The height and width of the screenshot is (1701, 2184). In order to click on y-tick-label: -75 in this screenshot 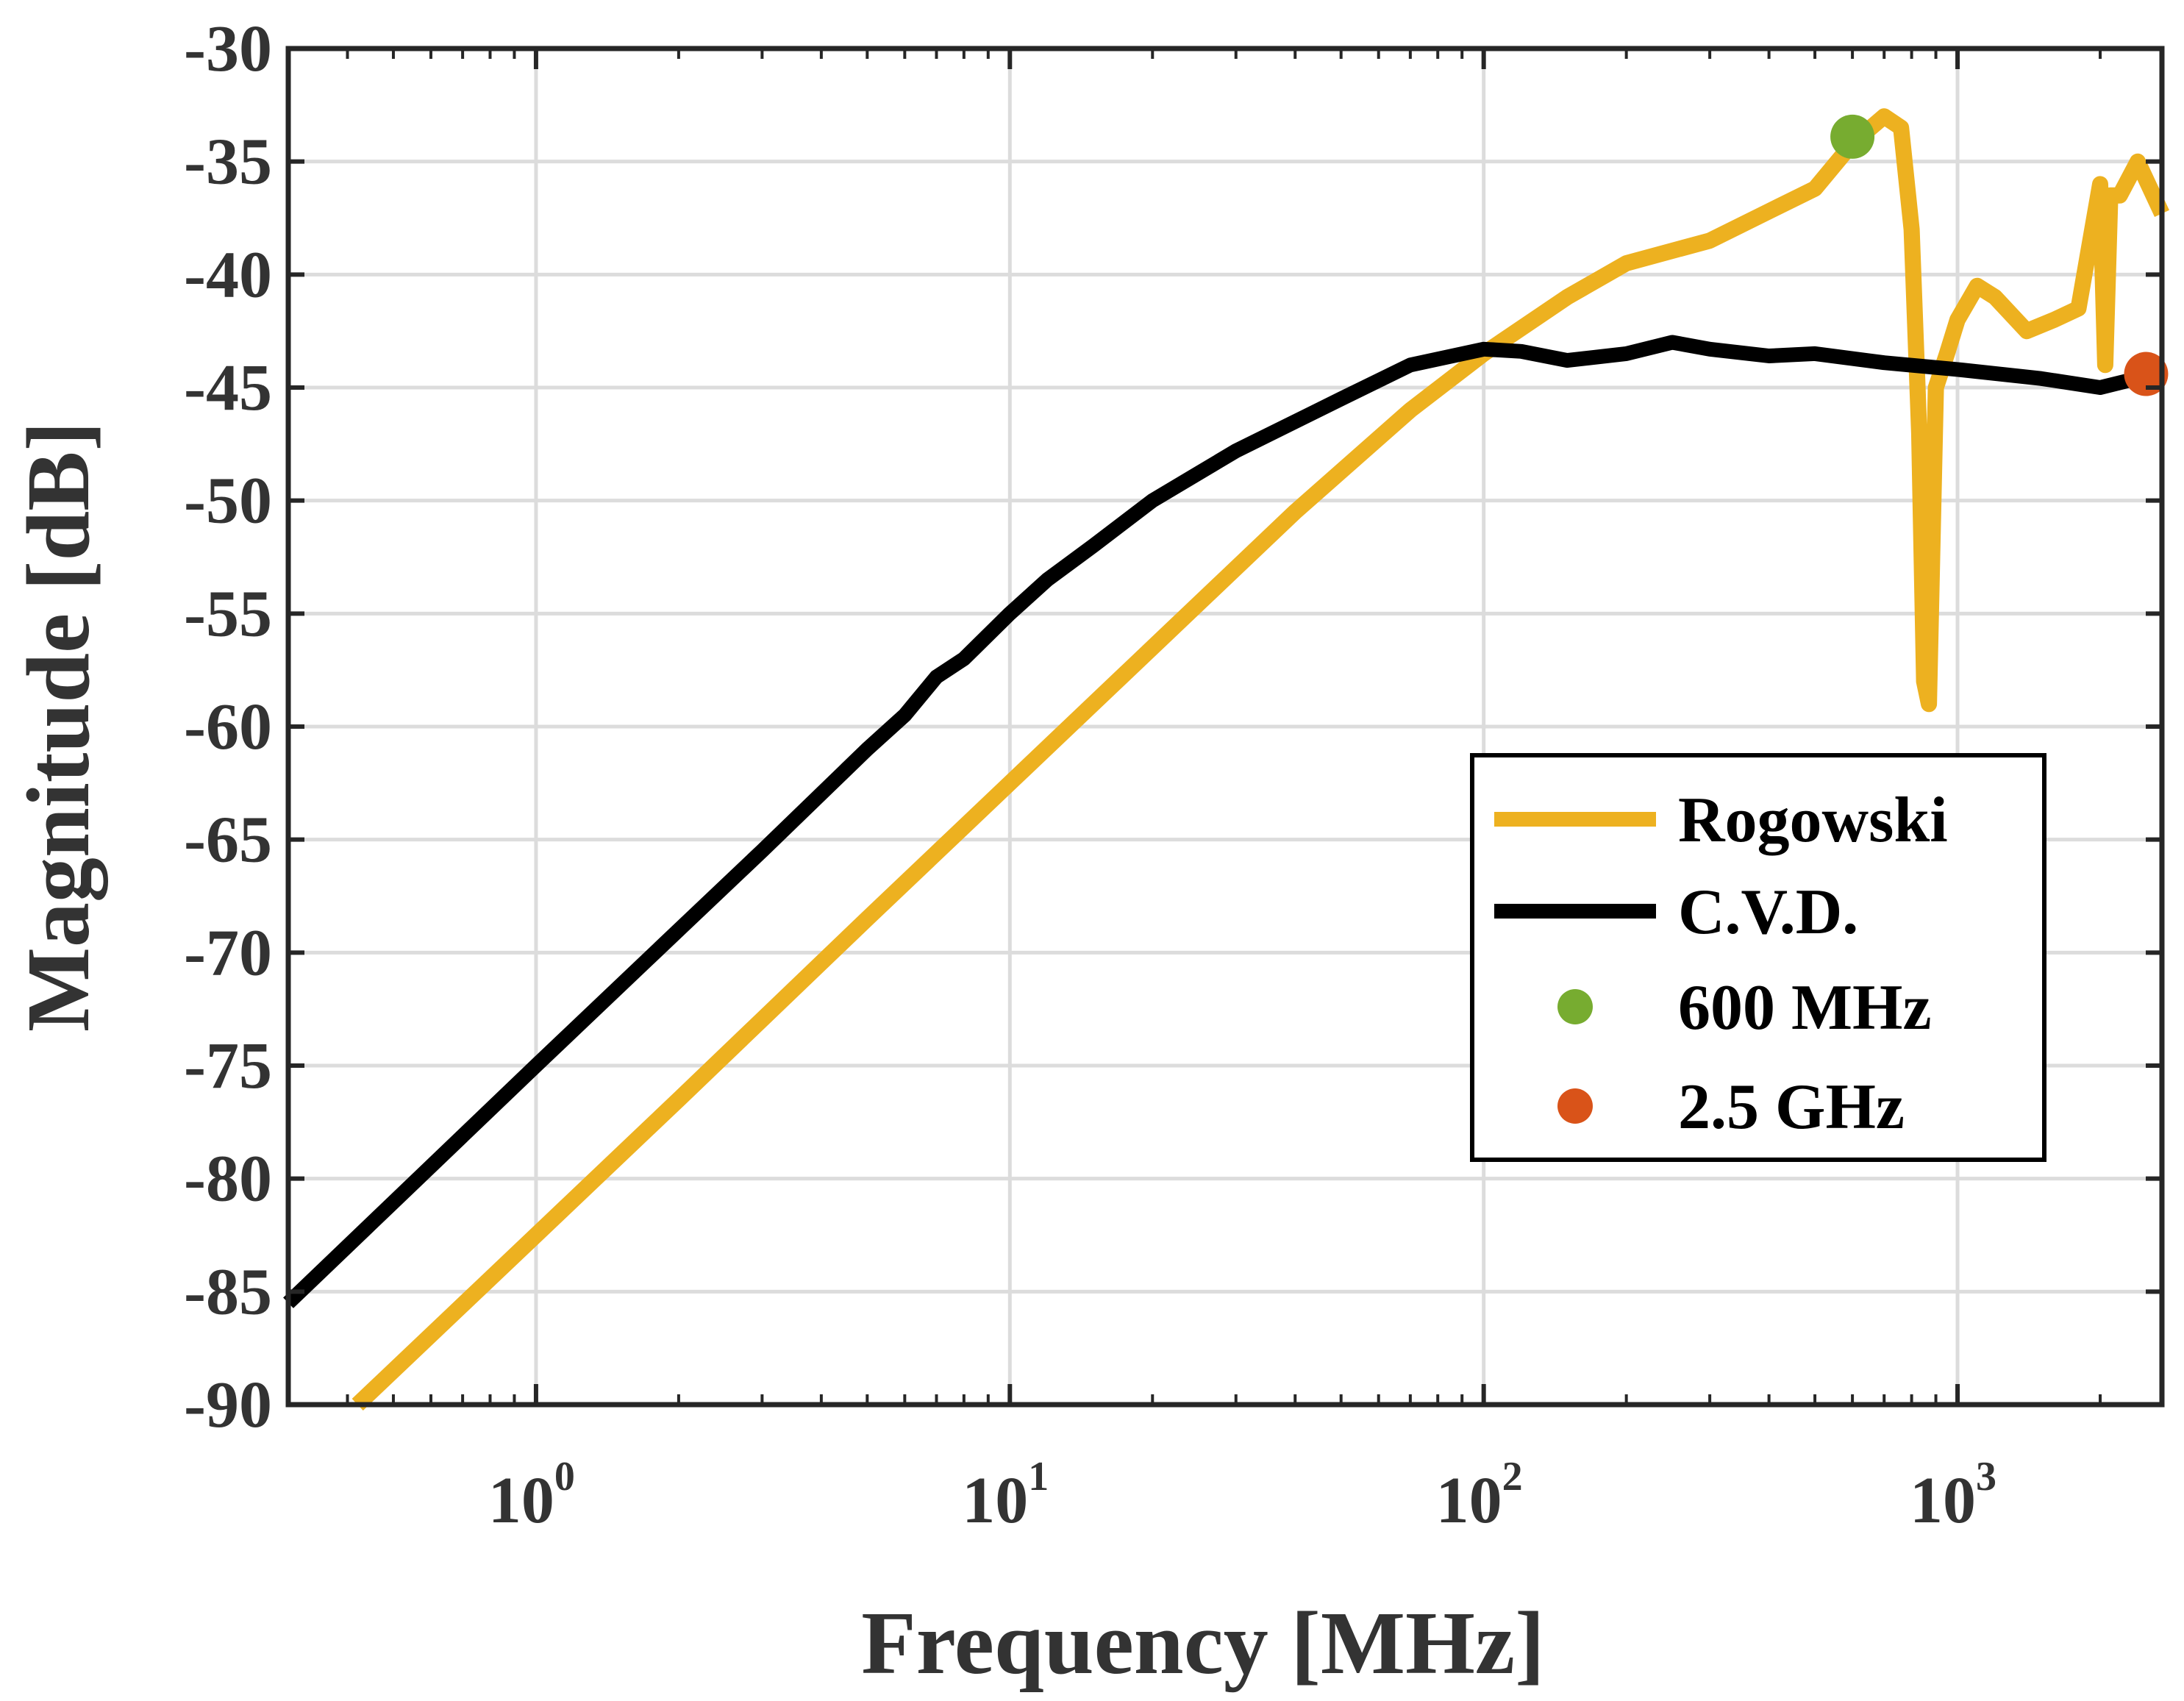, I will do `click(228, 1066)`.